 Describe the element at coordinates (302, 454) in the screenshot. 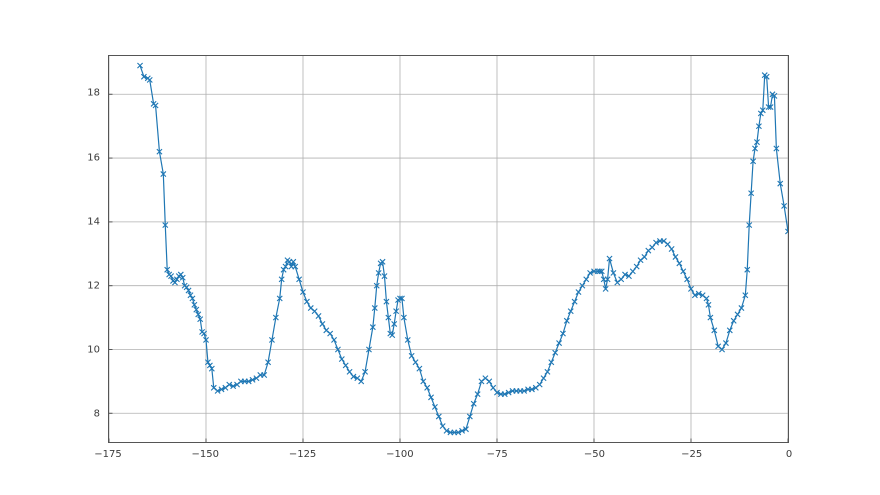

I see `x-axis-tick-label: −125` at that location.